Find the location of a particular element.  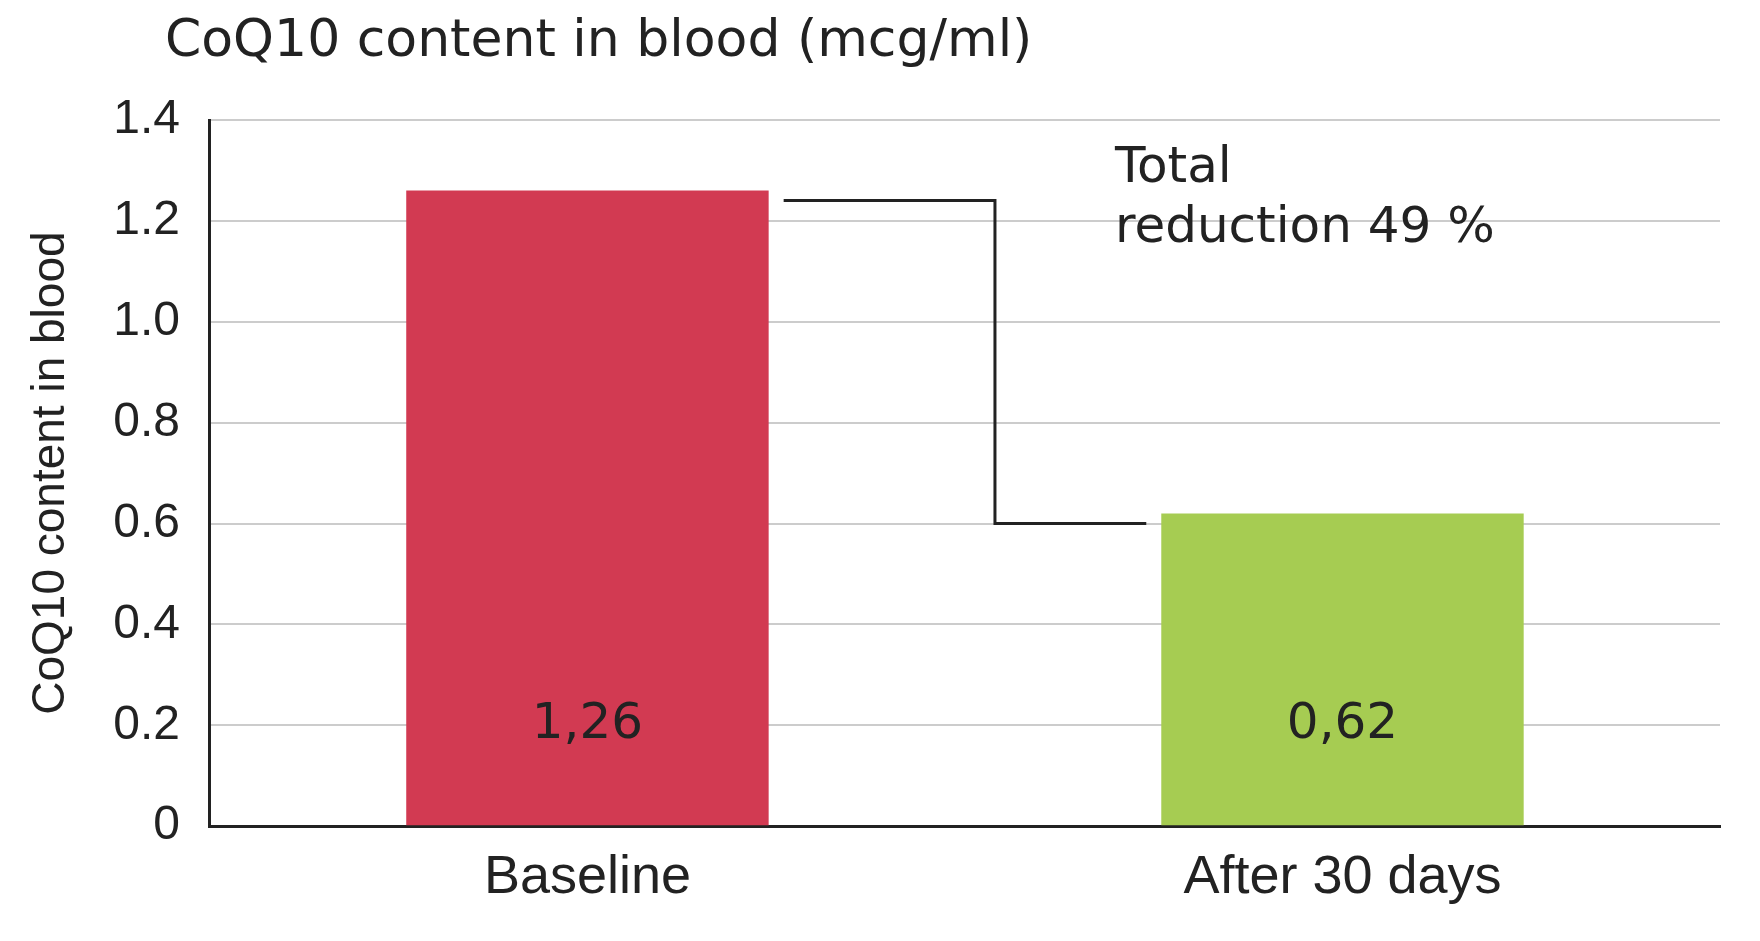

data-label: 0,62 is located at coordinates (1342, 721).